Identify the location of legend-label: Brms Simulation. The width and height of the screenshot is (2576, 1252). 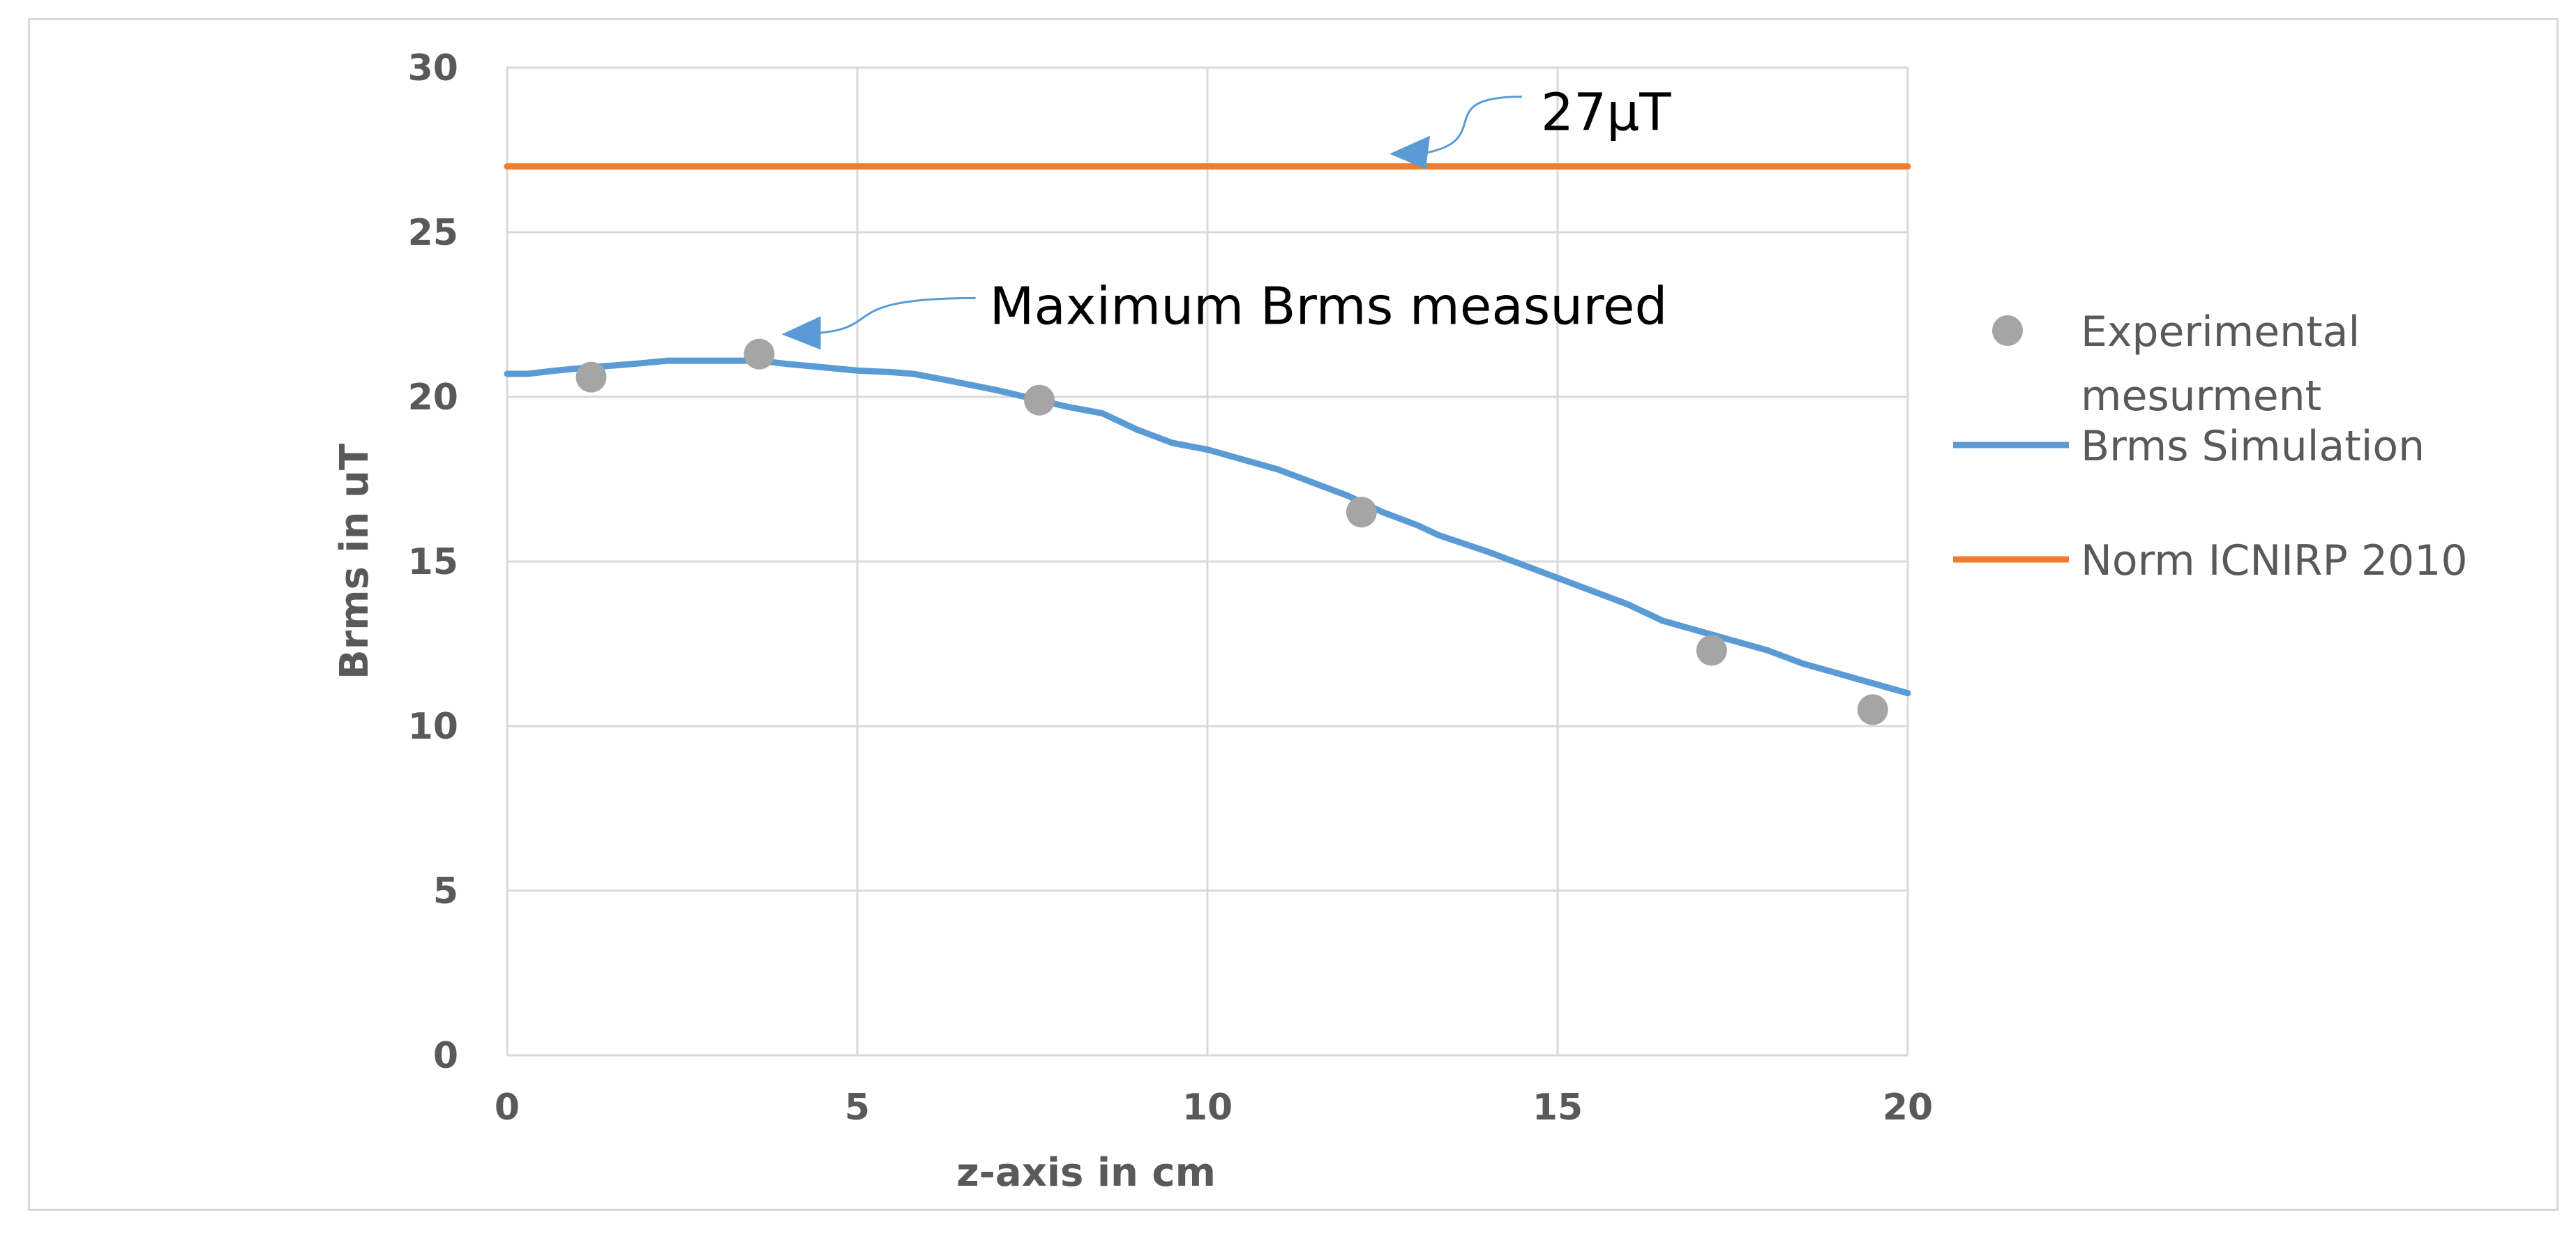
(2253, 446).